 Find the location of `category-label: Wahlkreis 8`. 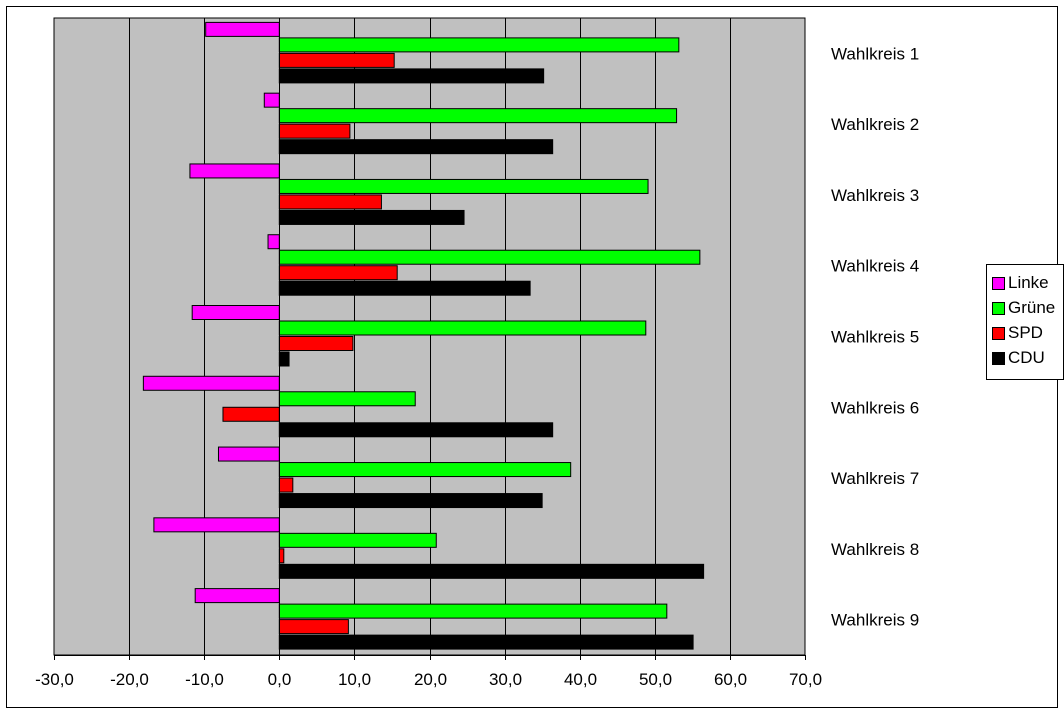

category-label: Wahlkreis 8 is located at coordinates (875, 549).